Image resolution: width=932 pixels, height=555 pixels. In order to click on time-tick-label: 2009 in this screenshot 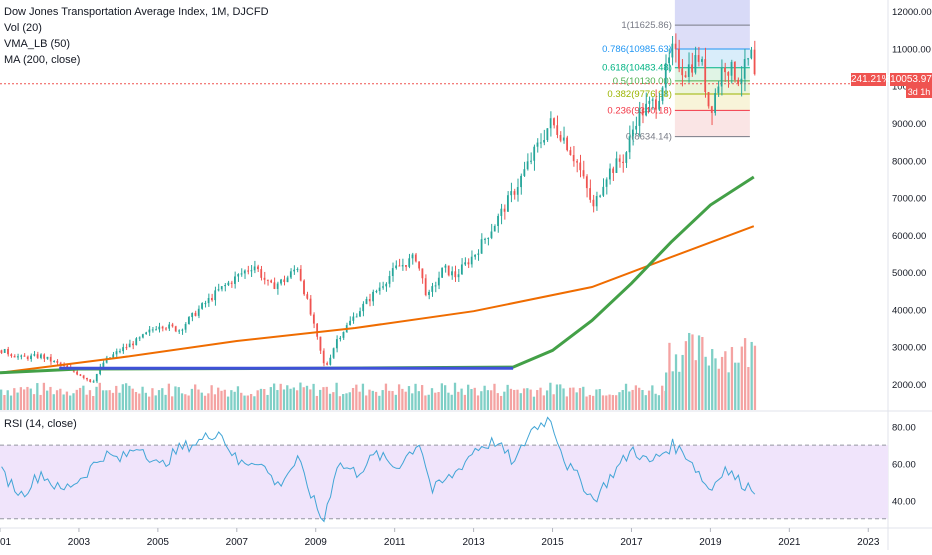, I will do `click(316, 542)`.